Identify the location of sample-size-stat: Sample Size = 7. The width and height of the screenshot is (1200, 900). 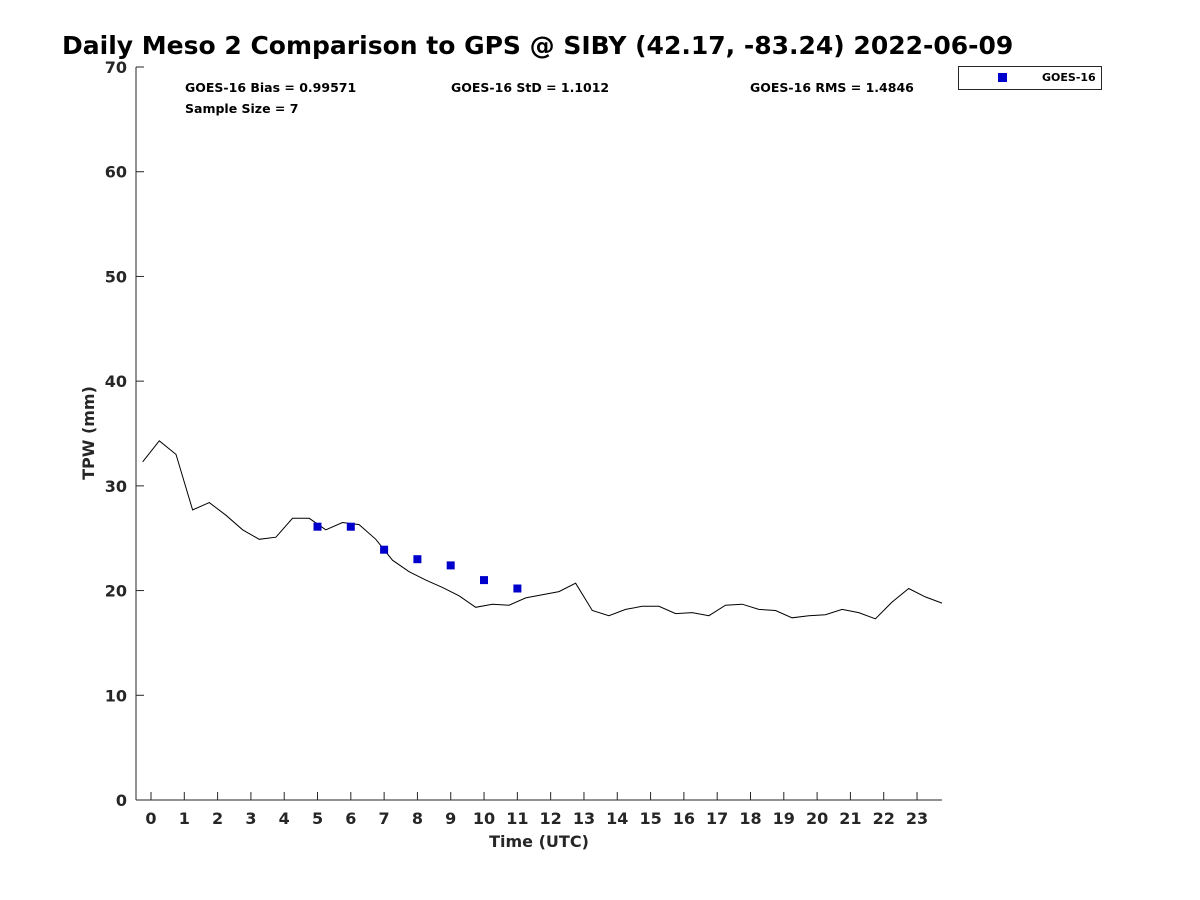
(241, 108).